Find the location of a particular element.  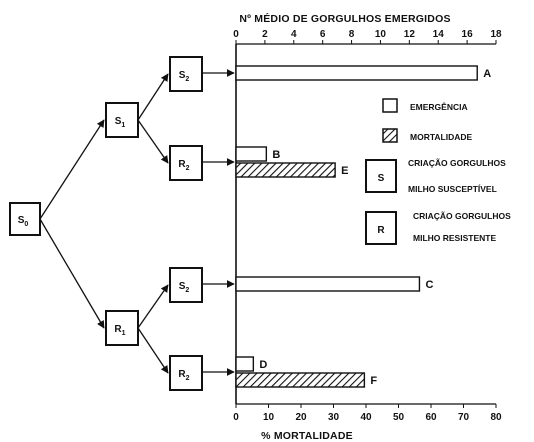

legend-s-box is located at coordinates (381, 176).